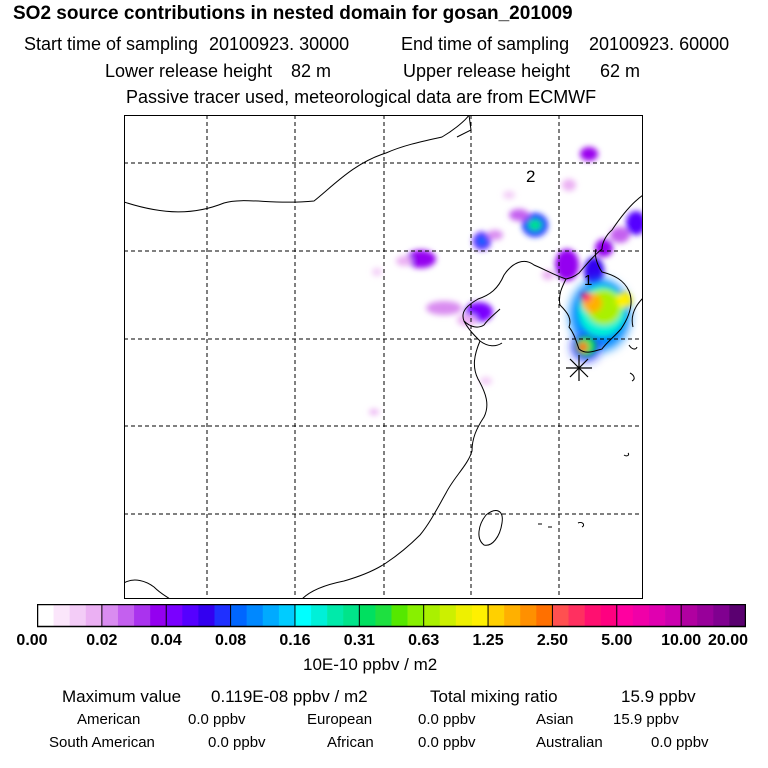 Image resolution: width=768 pixels, height=768 pixels. I want to click on colorbar-tick-label: 0.04, so click(166, 640).